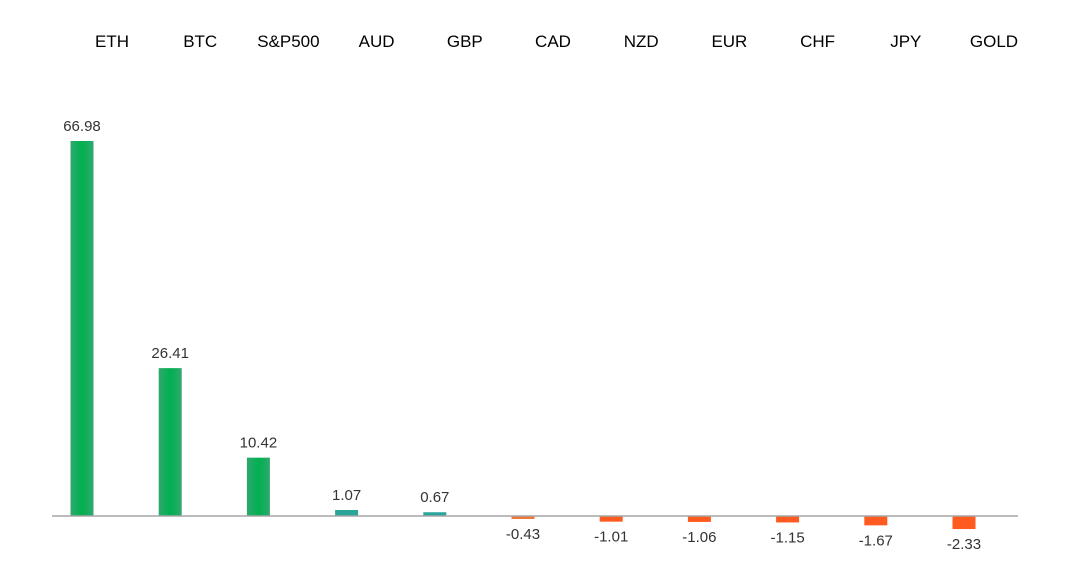 Image resolution: width=1065 pixels, height=584 pixels. What do you see at coordinates (994, 41) in the screenshot?
I see `category-label-gold: GOLD` at bounding box center [994, 41].